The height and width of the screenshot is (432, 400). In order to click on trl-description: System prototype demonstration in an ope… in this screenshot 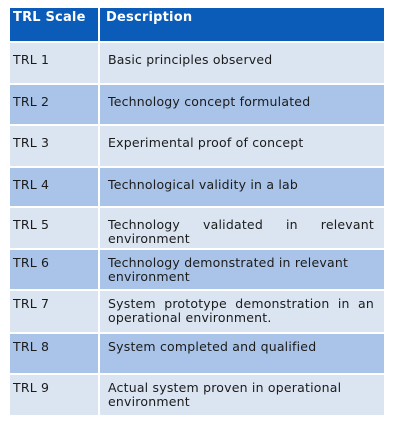, I will do `click(242, 311)`.